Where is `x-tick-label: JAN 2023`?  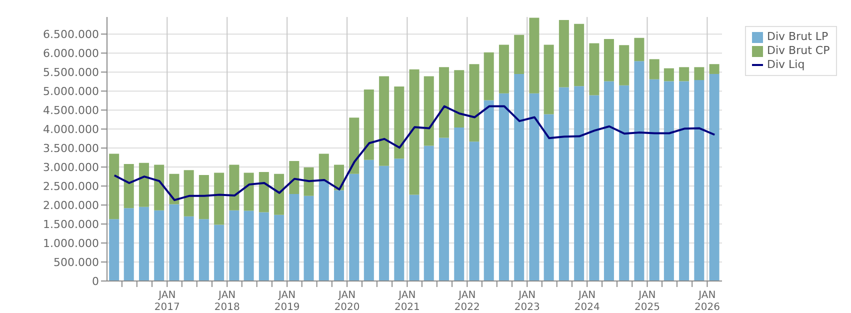
x-tick-label: JAN 2023 is located at coordinates (527, 301).